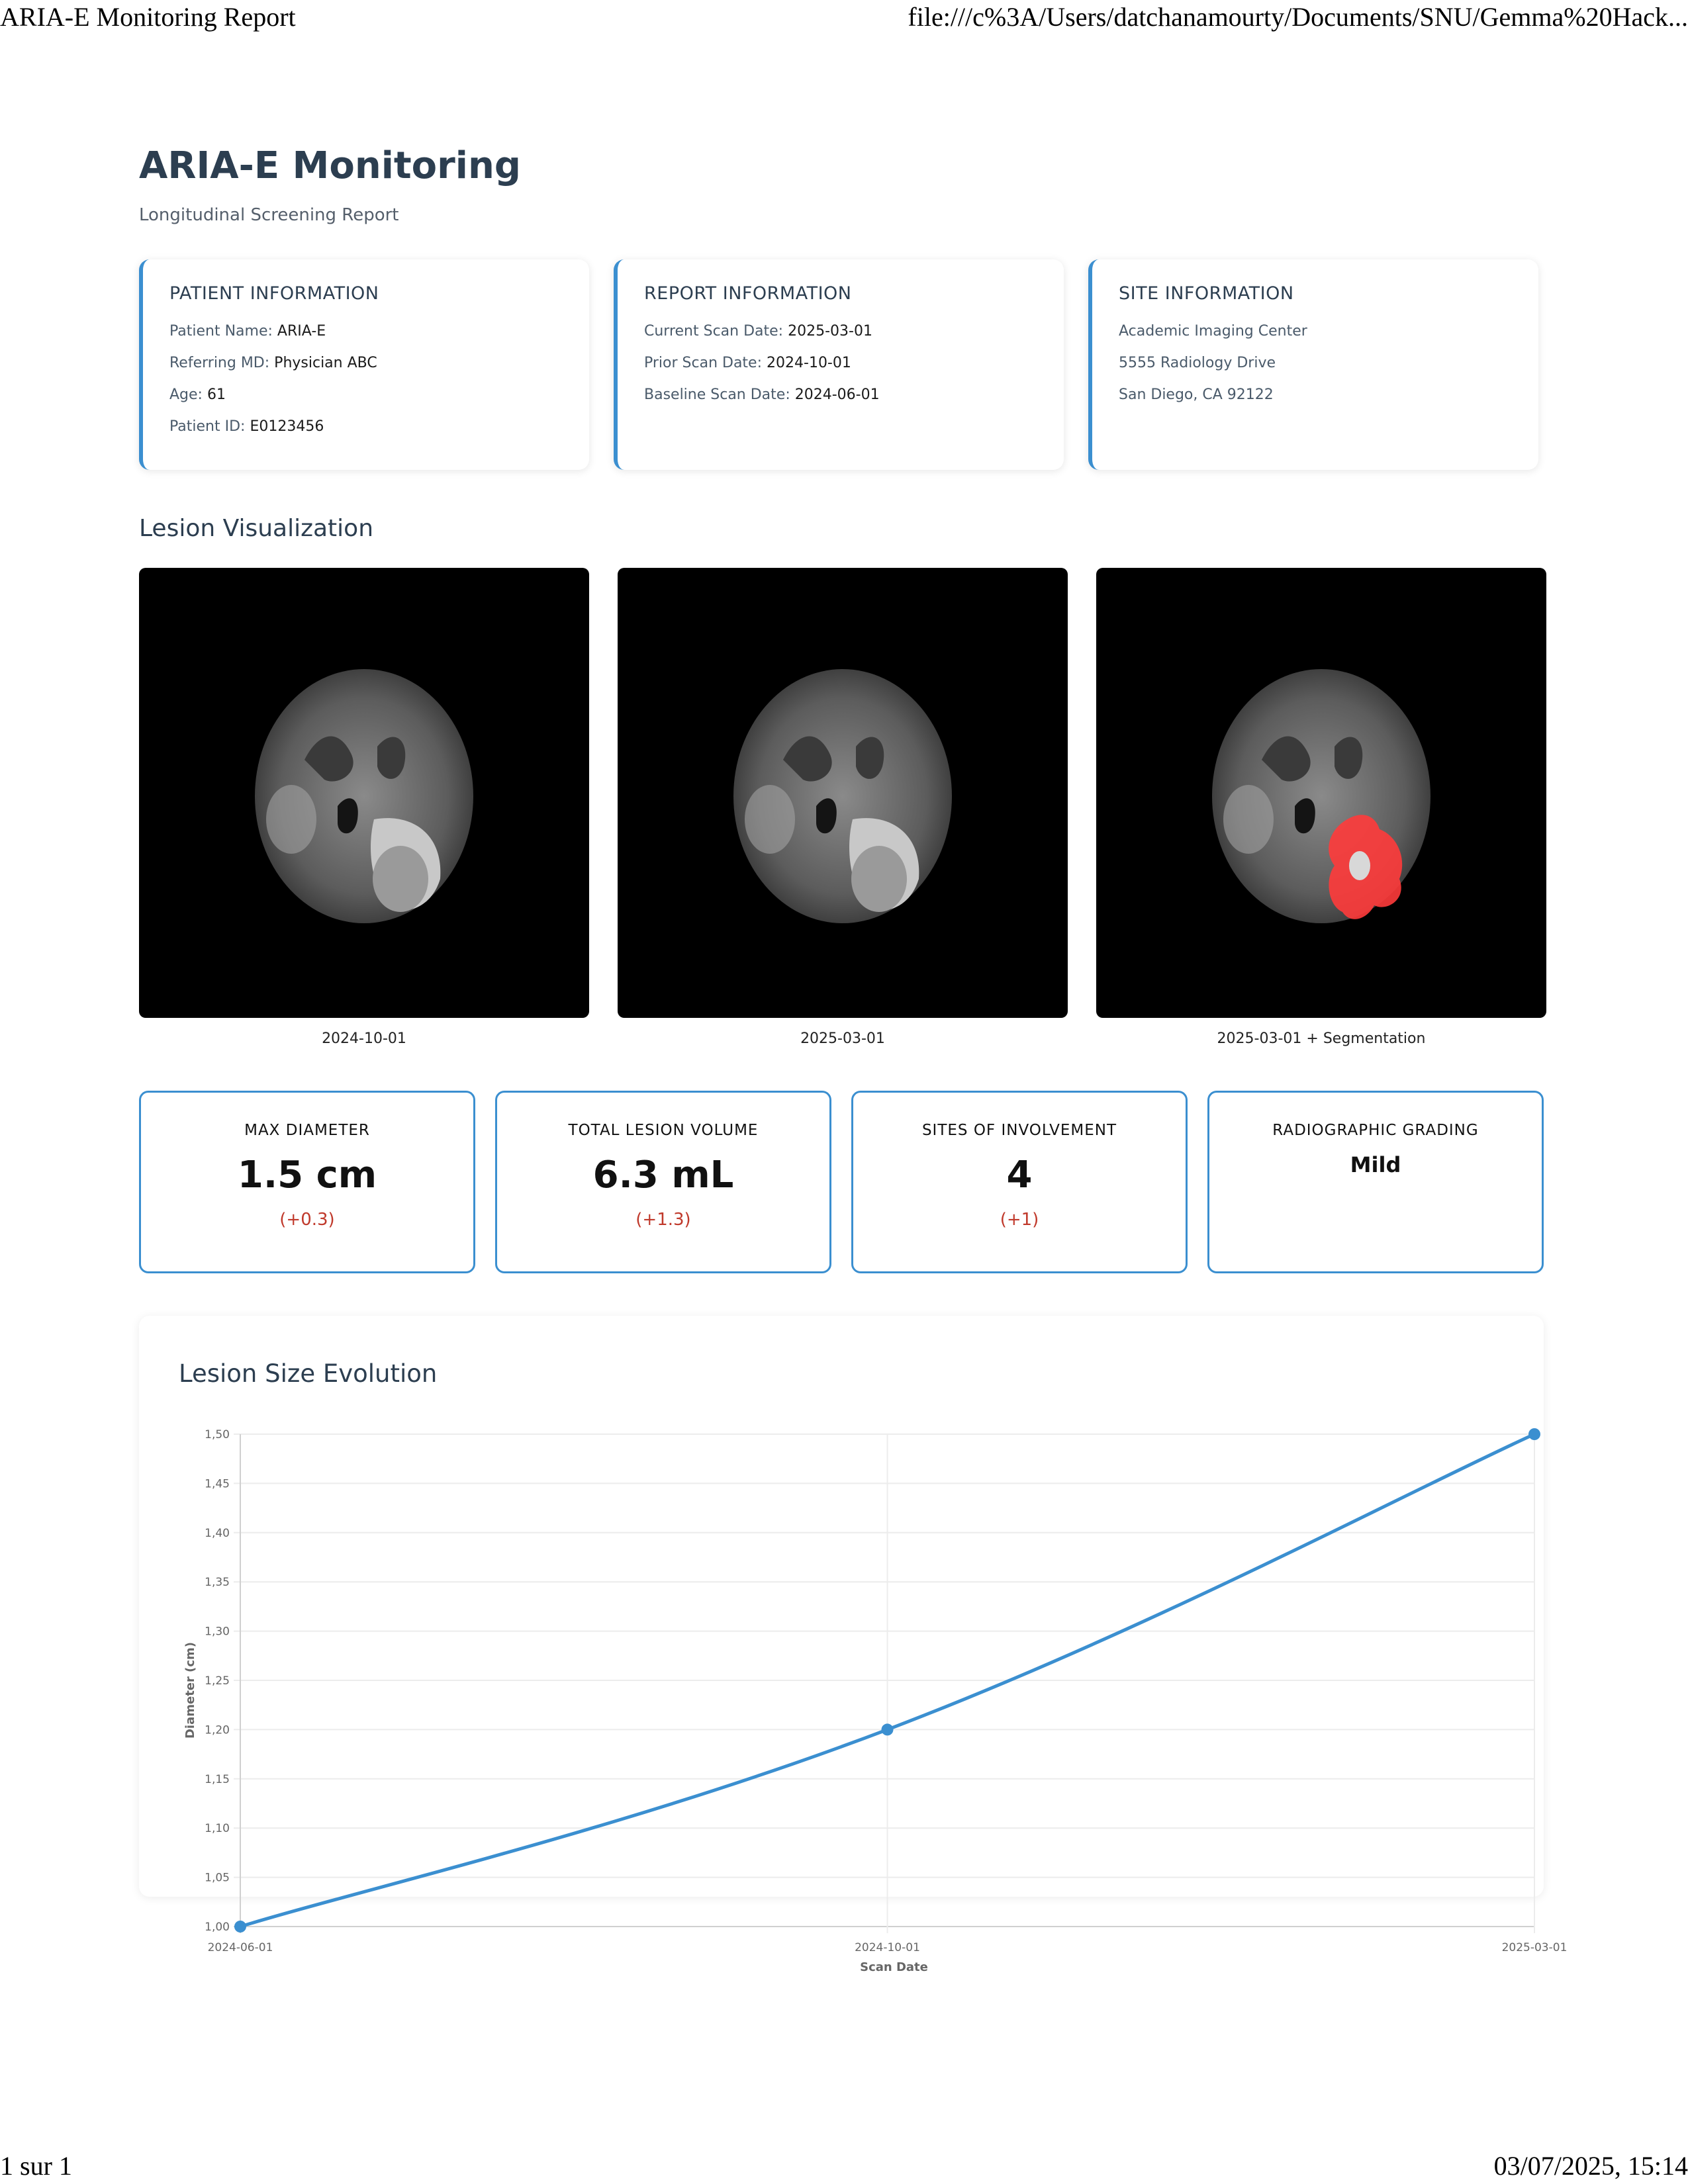 Image resolution: width=1688 pixels, height=2184 pixels. I want to click on scan-caption-current: 2025-03-01, so click(842, 1038).